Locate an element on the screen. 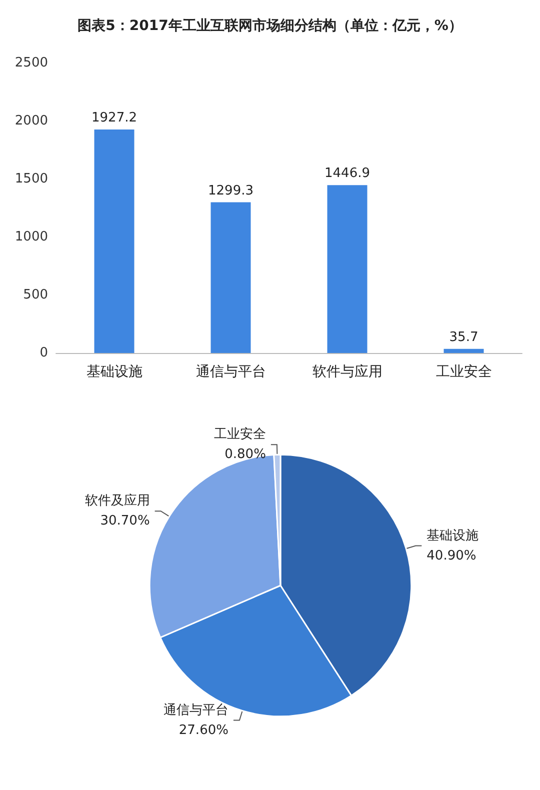  y-tick-label: 2000 is located at coordinates (31, 121).